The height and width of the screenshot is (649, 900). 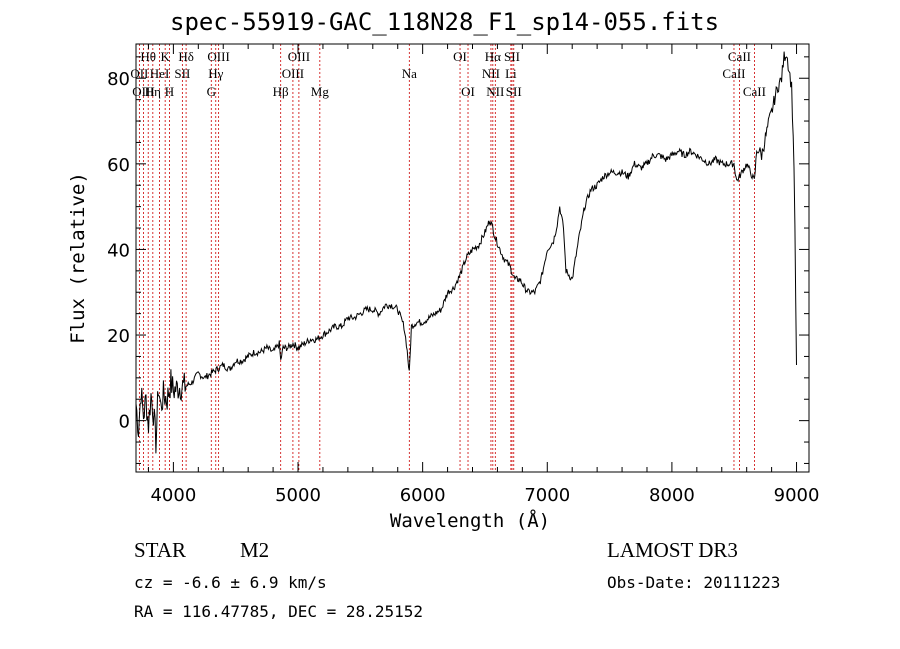 What do you see at coordinates (160, 550) in the screenshot?
I see `object-class: STAR` at bounding box center [160, 550].